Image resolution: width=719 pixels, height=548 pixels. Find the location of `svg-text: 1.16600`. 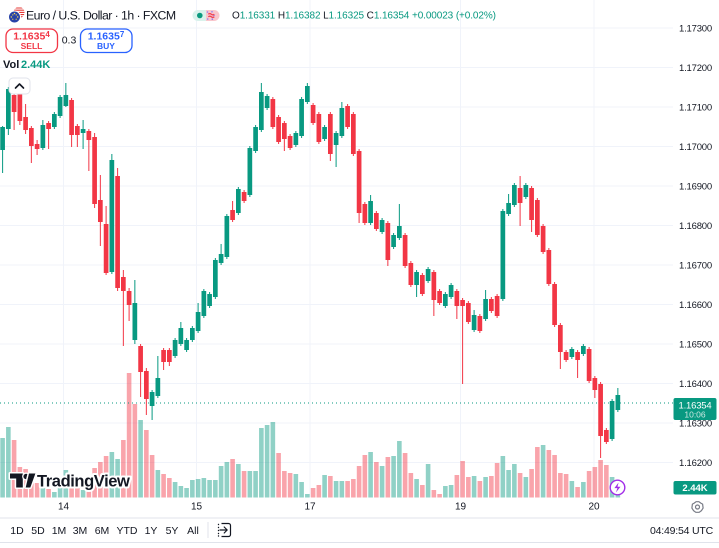

svg-text: 1.16600 is located at coordinates (695, 305).